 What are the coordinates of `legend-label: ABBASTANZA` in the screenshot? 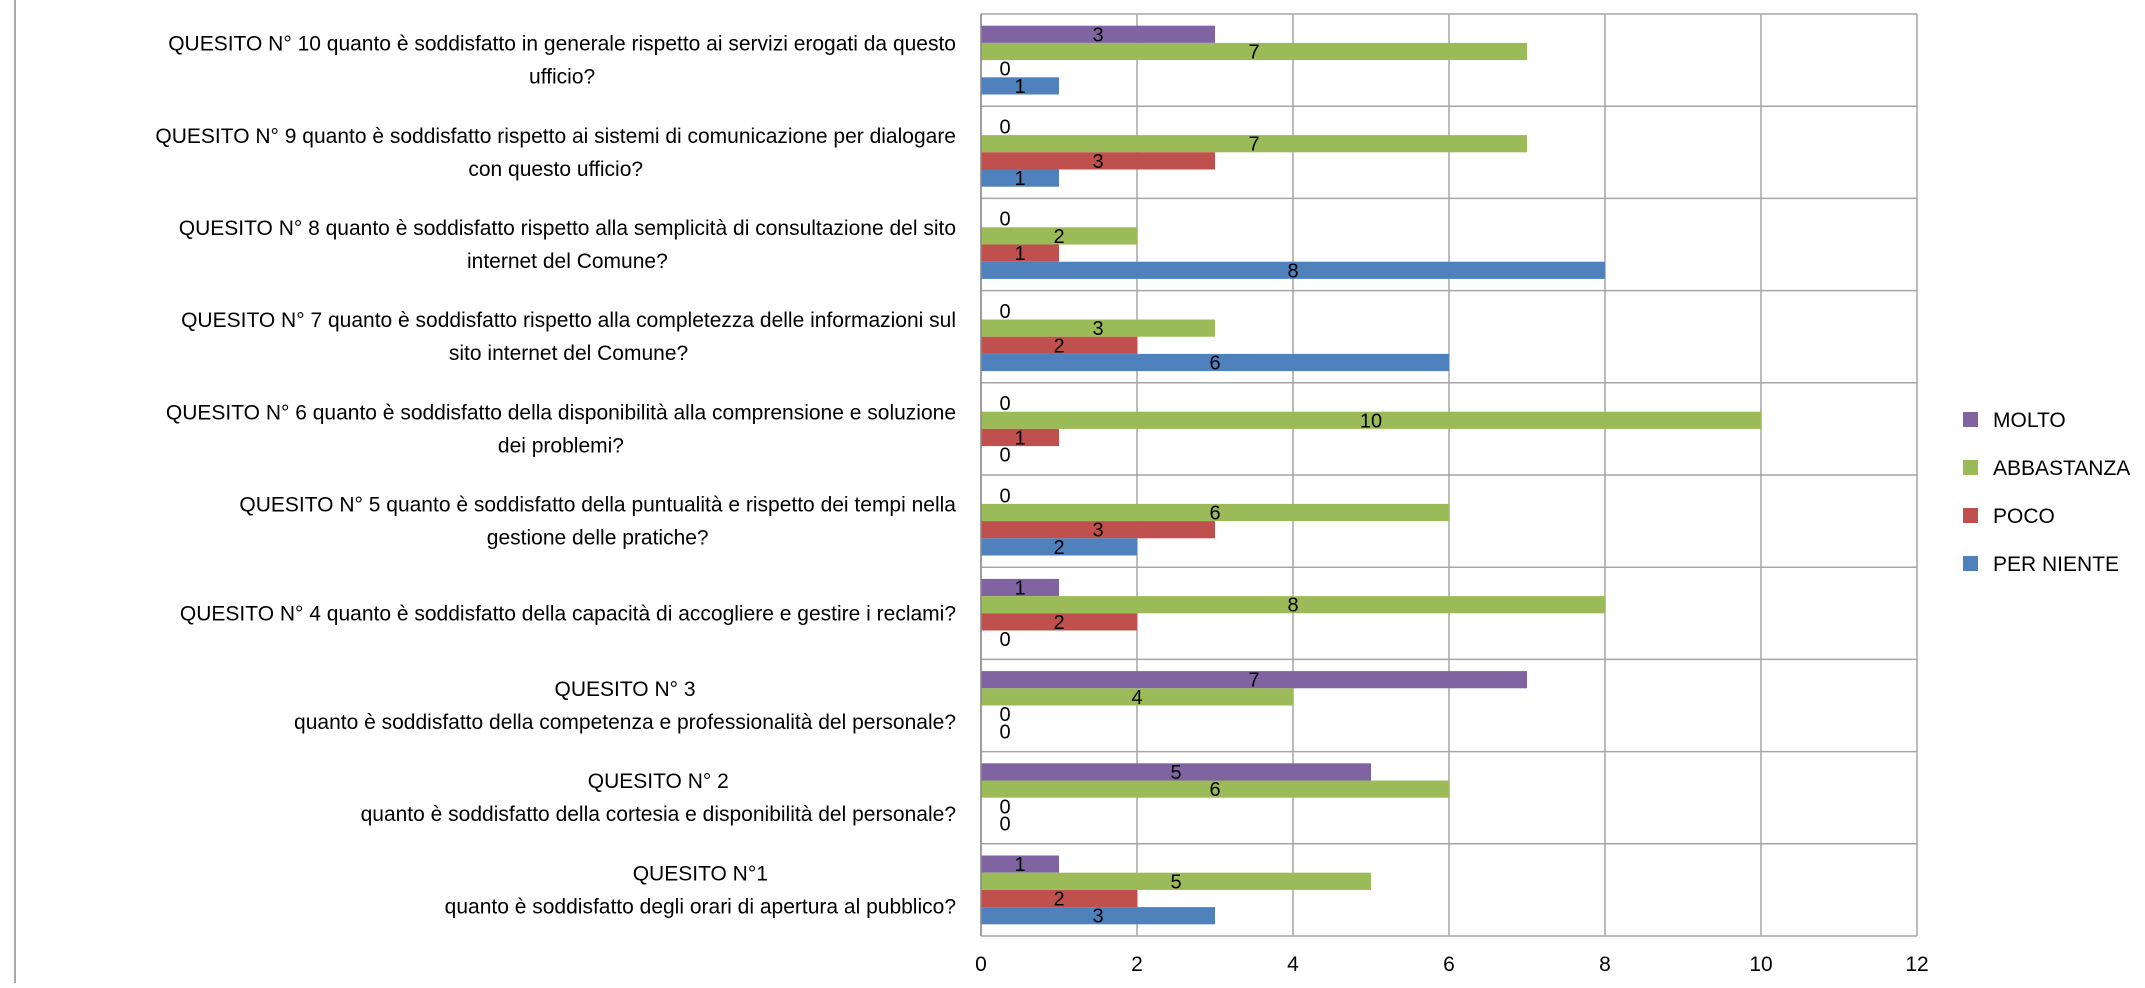 It's located at (2061, 468).